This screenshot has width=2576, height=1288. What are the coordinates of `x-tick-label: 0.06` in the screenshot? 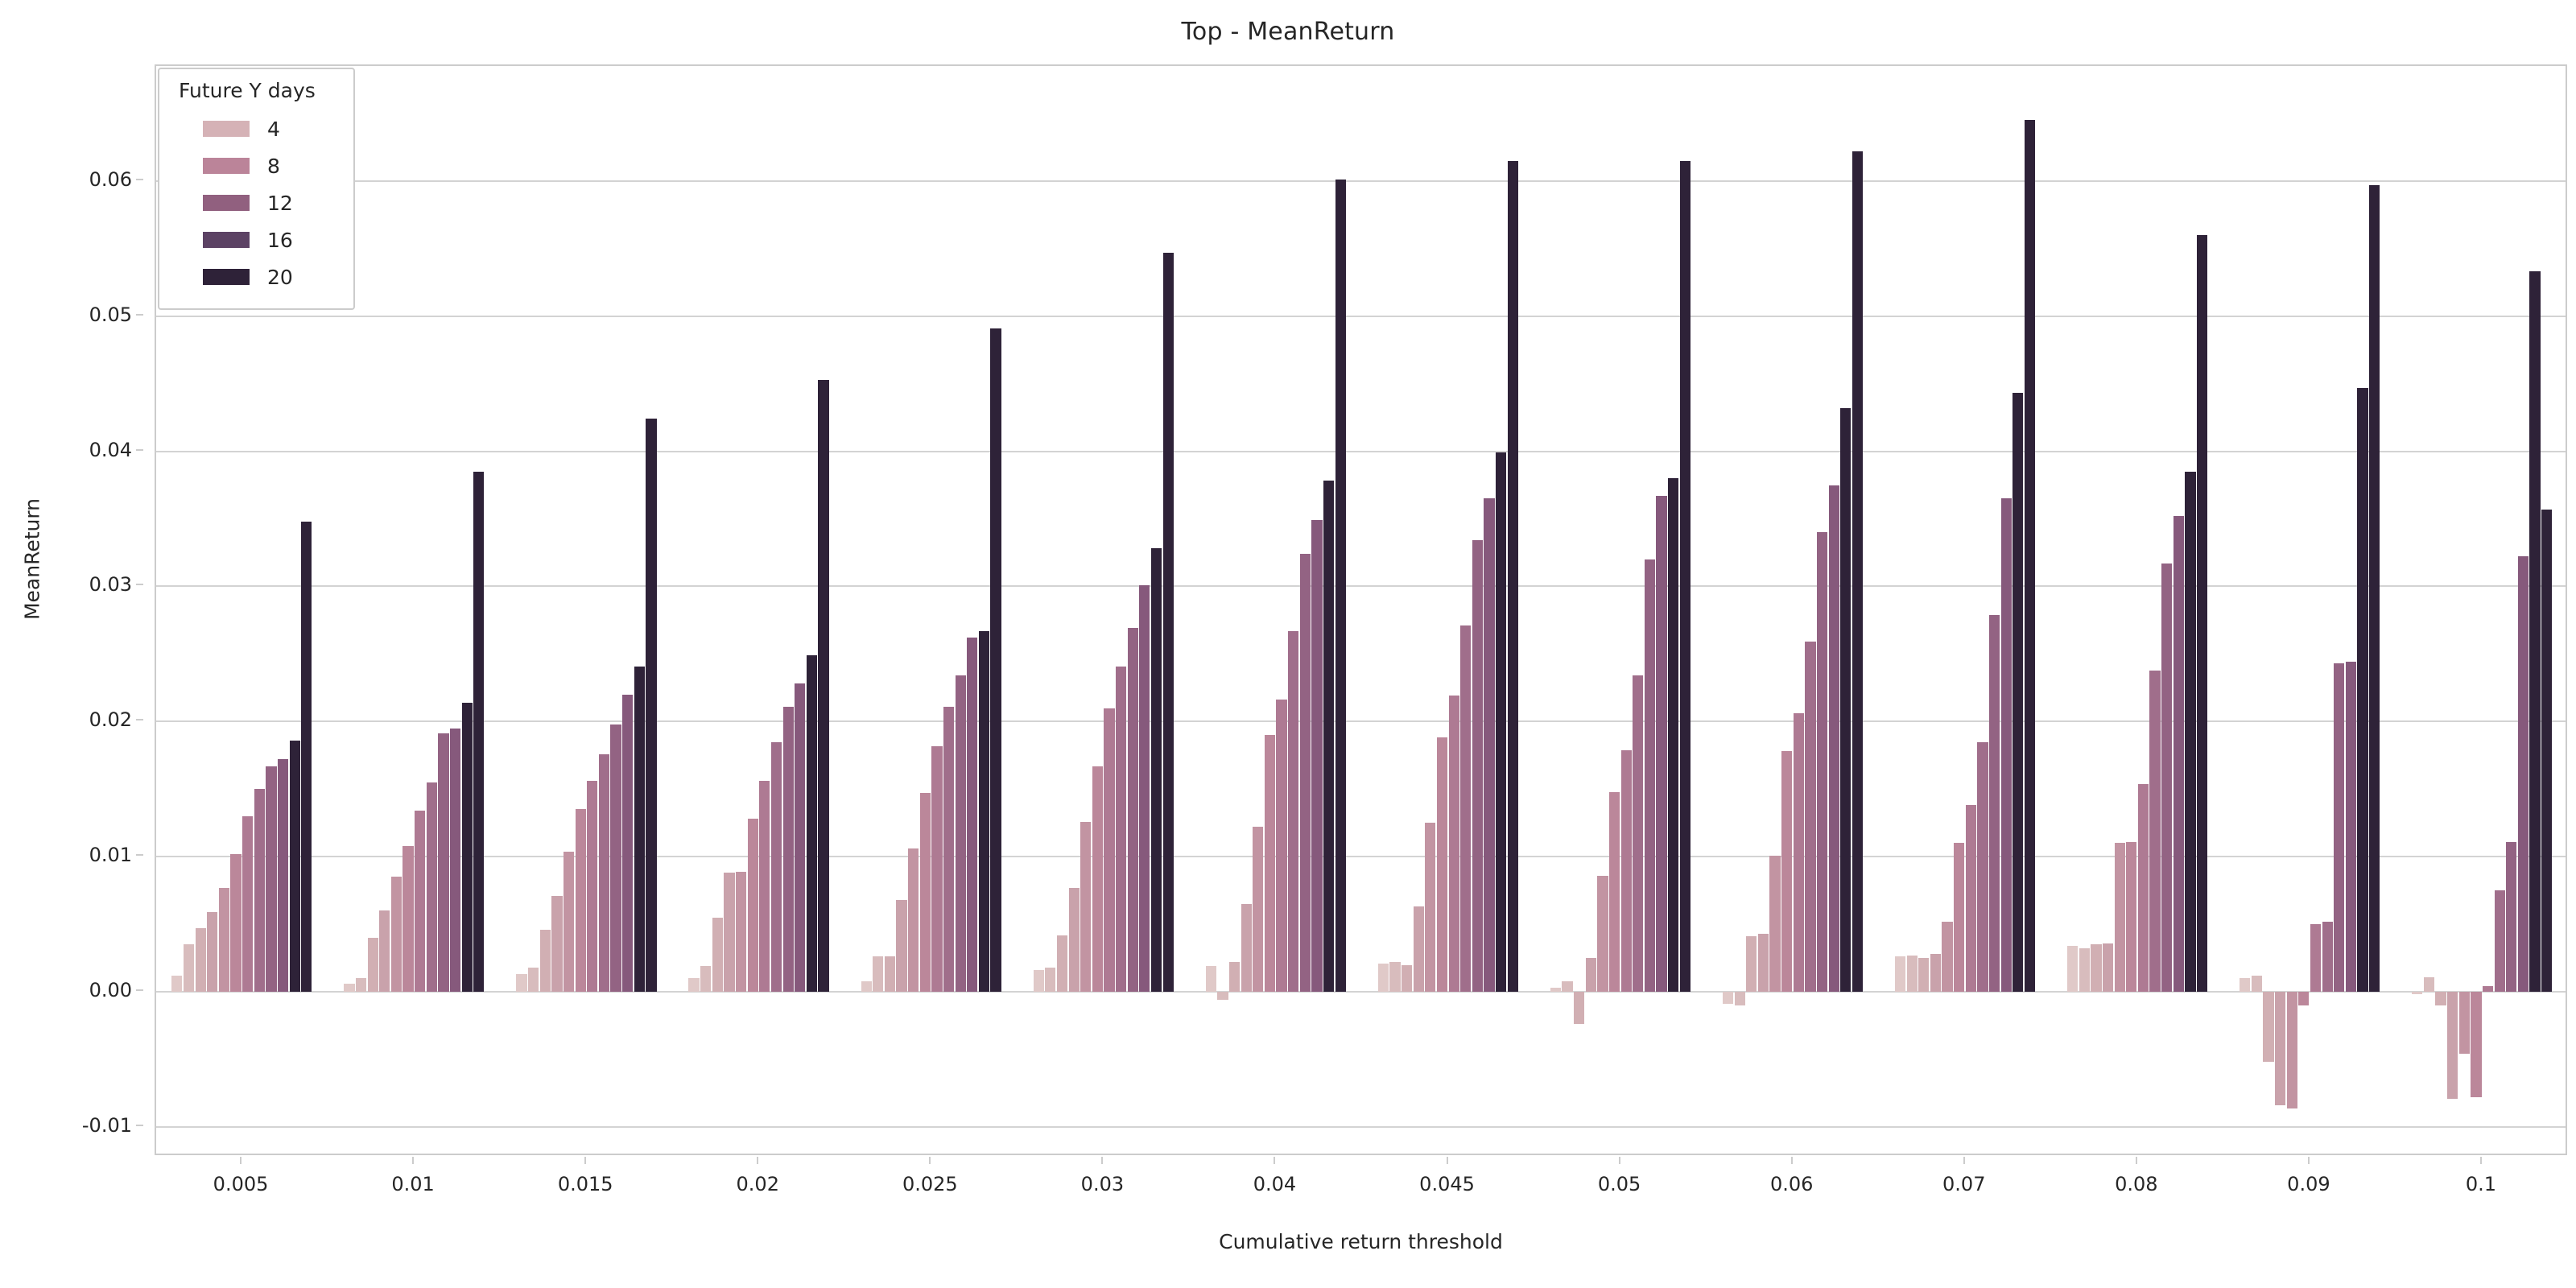 It's located at (1791, 1184).